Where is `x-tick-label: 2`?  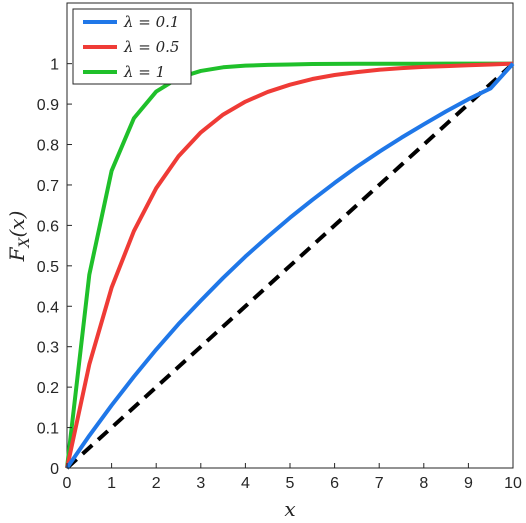
x-tick-label: 2 is located at coordinates (156, 483).